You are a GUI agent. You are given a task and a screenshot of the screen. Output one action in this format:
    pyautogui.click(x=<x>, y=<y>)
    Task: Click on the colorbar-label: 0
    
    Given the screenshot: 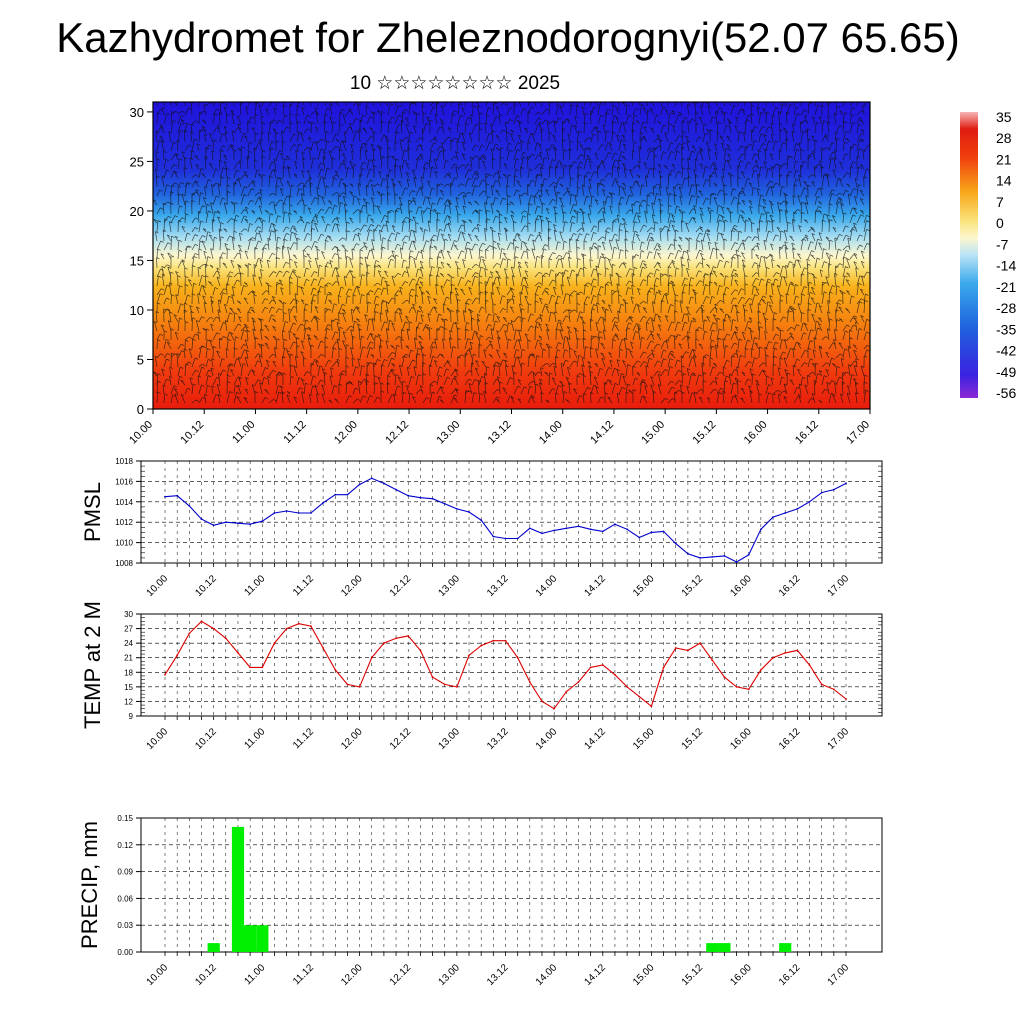 What is the action you would take?
    pyautogui.click(x=1000, y=223)
    